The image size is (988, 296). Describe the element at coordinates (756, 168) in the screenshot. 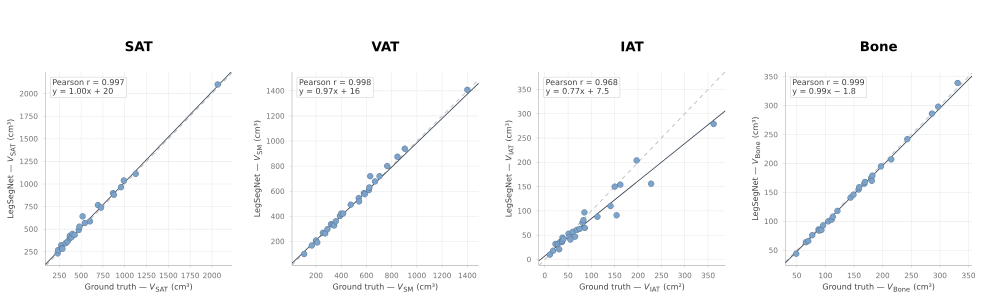

I see `y-axis-title: LegSegNet — V$_{Bone}$ (cm³)` at that location.